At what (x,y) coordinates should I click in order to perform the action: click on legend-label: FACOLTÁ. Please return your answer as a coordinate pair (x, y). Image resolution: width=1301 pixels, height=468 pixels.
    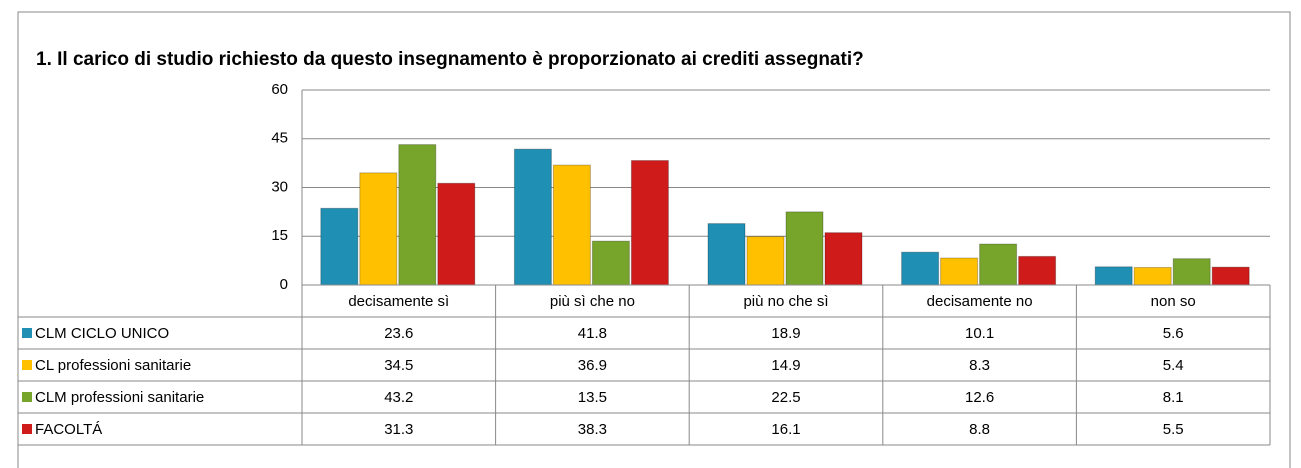
    Looking at the image, I should click on (68, 429).